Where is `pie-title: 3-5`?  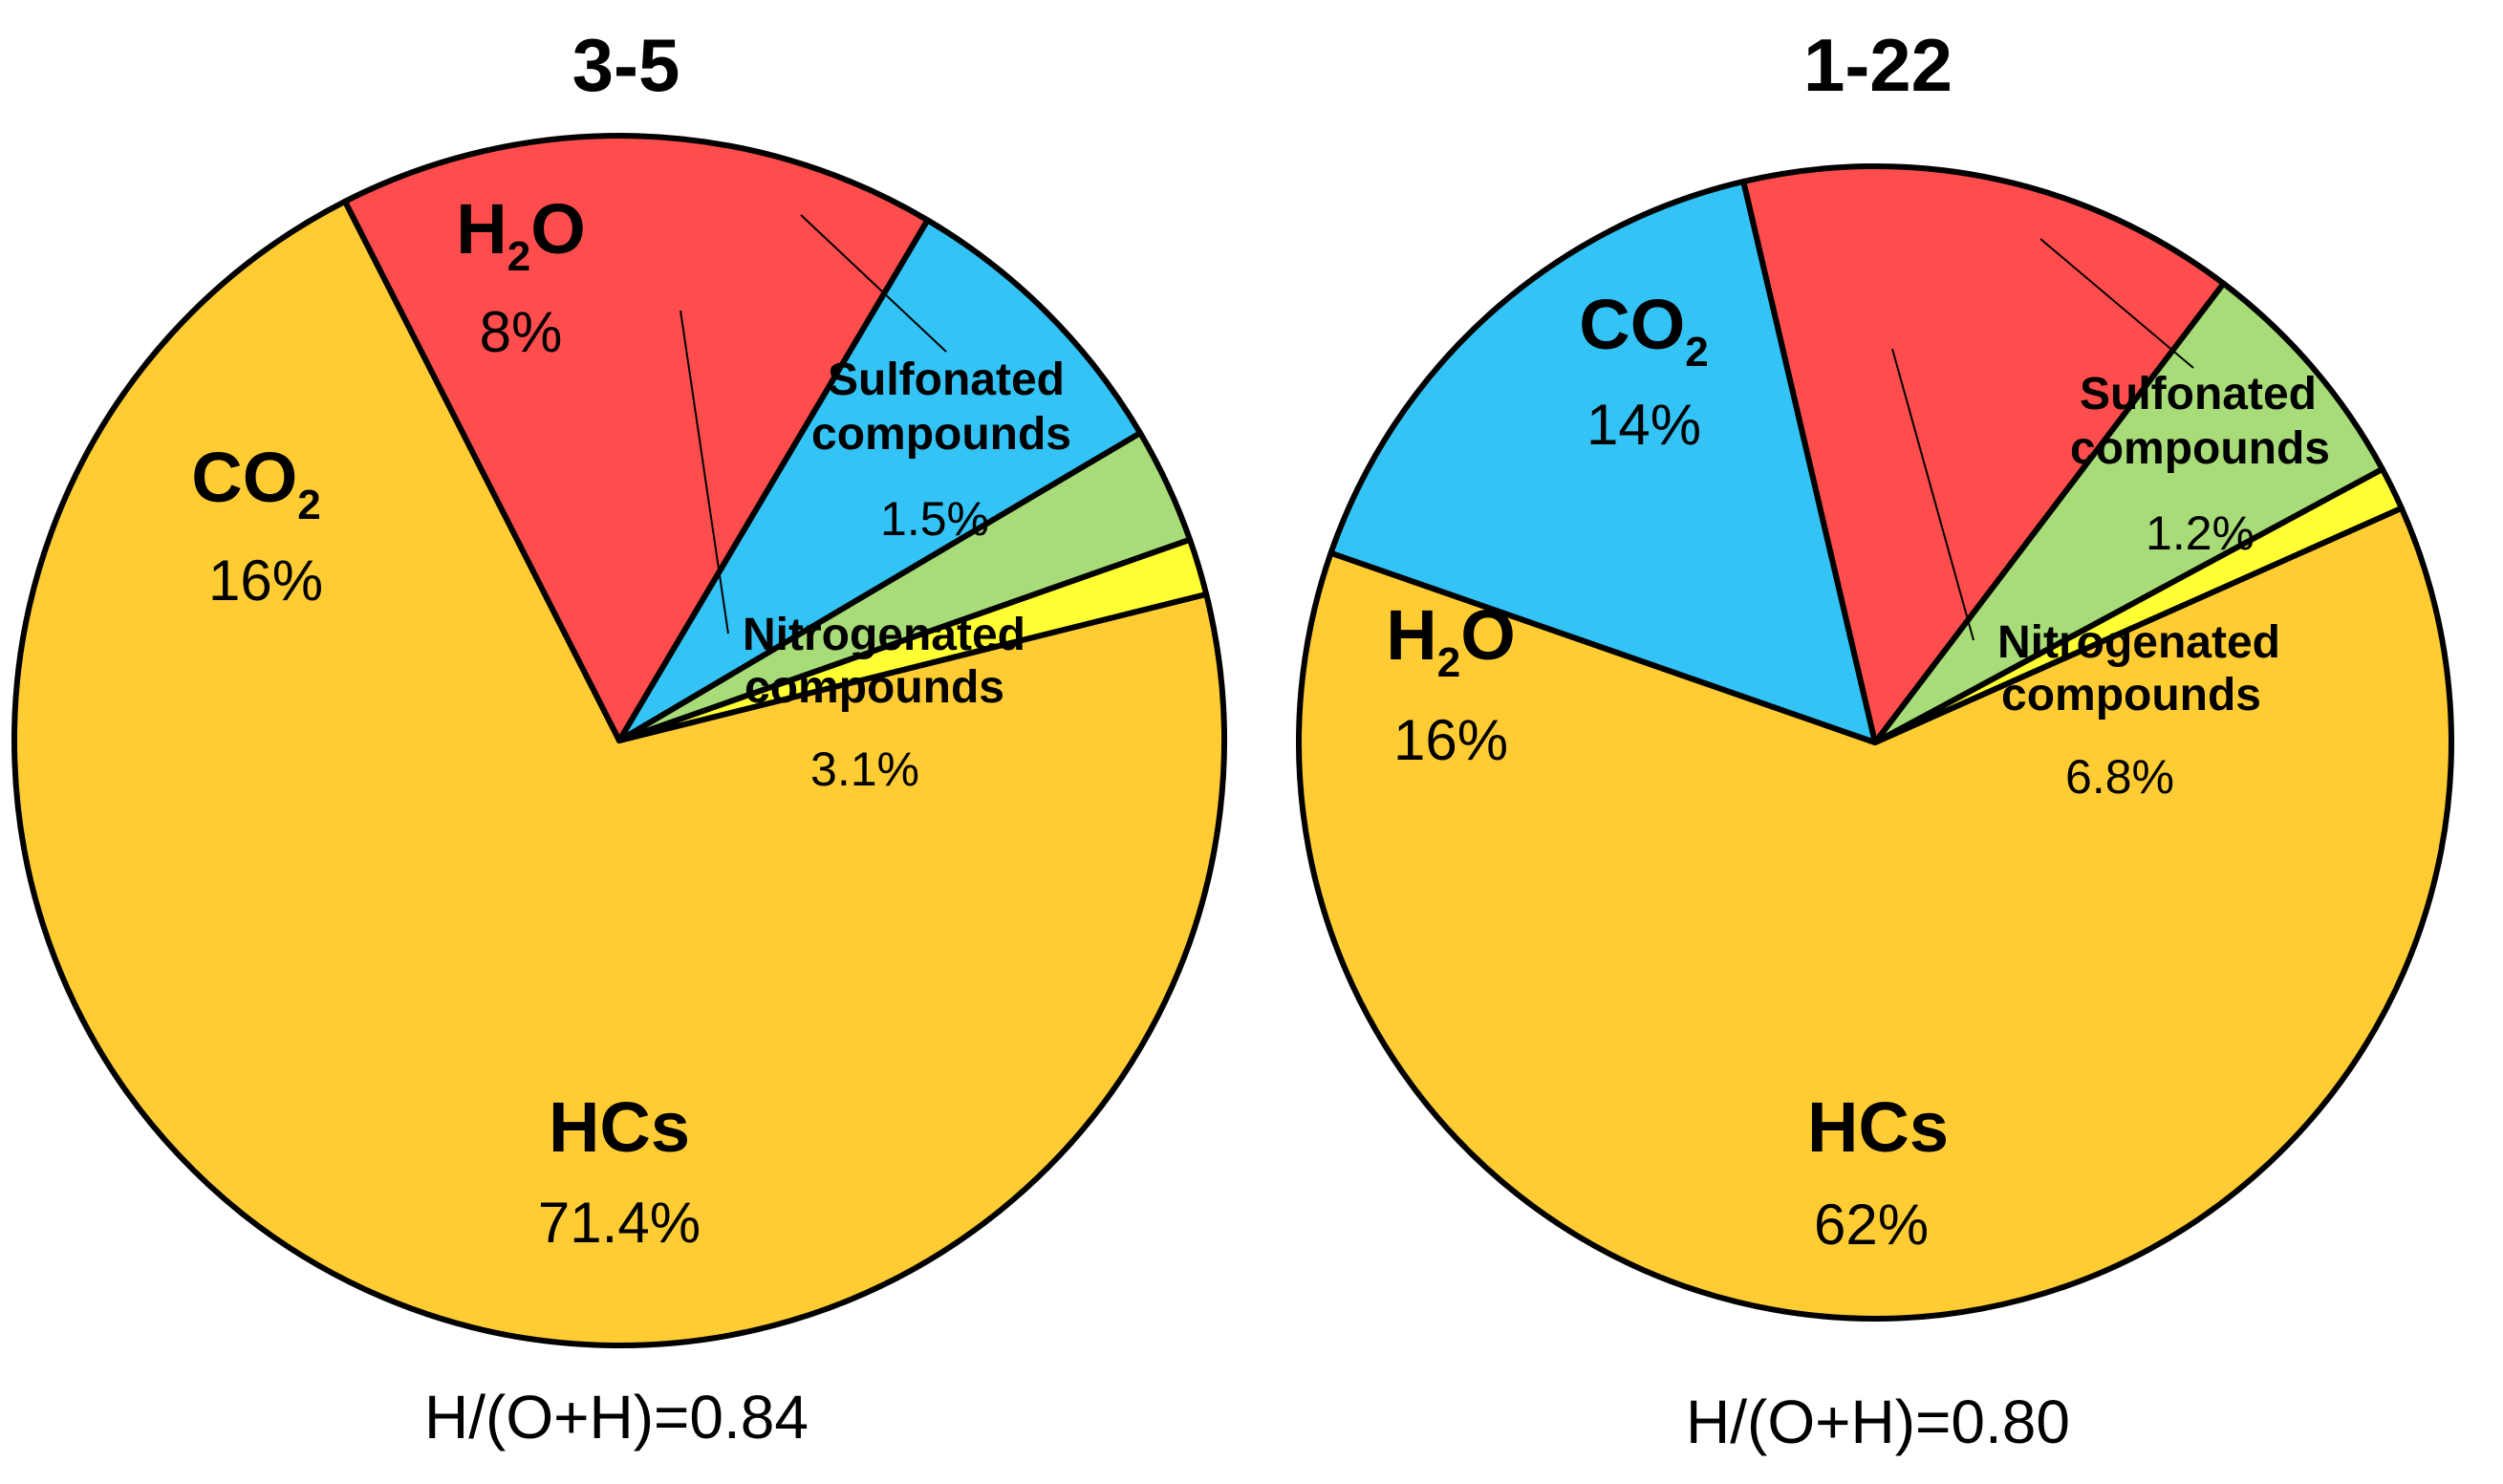 pie-title: 3-5 is located at coordinates (626, 65).